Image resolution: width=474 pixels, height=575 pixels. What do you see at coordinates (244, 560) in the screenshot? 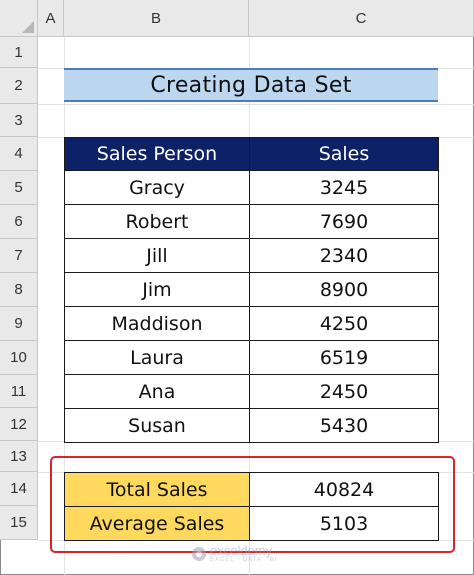
I see `watermark-tagline: EXCEL · DATA · BI` at bounding box center [244, 560].